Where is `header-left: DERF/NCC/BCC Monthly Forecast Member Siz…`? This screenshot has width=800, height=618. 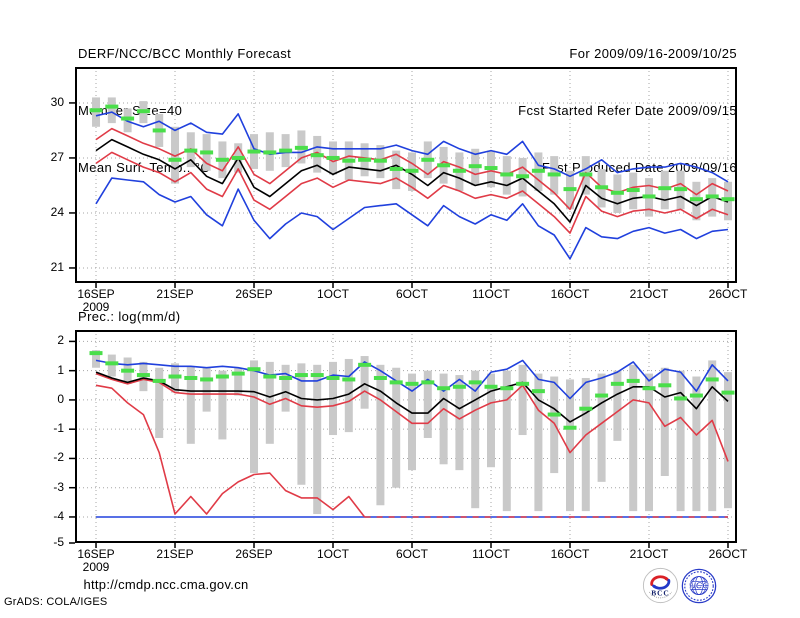 header-left: DERF/NCC/BCC Monthly Forecast Member Siz… is located at coordinates (184, 110).